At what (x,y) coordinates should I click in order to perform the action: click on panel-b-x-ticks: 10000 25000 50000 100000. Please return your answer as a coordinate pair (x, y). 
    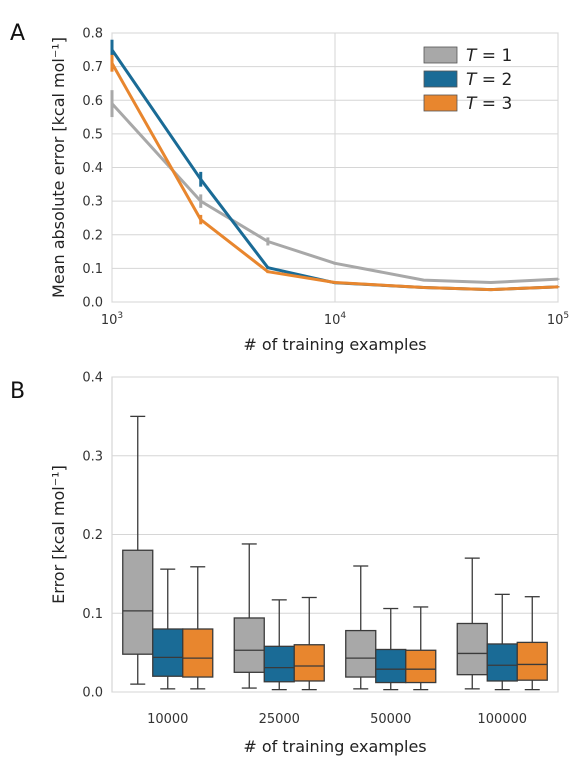
    Looking at the image, I should click on (337, 719).